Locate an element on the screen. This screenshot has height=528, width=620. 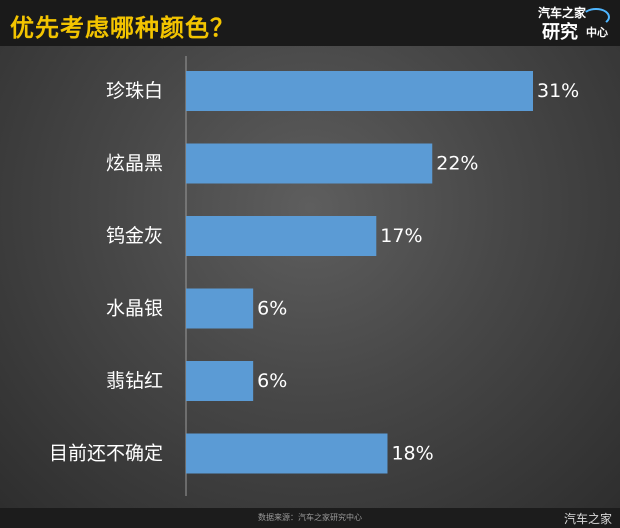
category-label-4: 翡钻红 is located at coordinates (134, 381).